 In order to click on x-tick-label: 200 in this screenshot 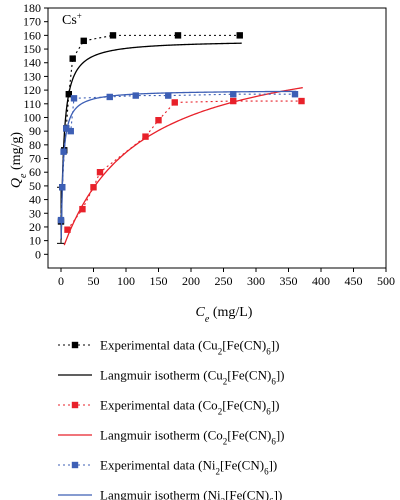, I will do `click(191, 281)`.